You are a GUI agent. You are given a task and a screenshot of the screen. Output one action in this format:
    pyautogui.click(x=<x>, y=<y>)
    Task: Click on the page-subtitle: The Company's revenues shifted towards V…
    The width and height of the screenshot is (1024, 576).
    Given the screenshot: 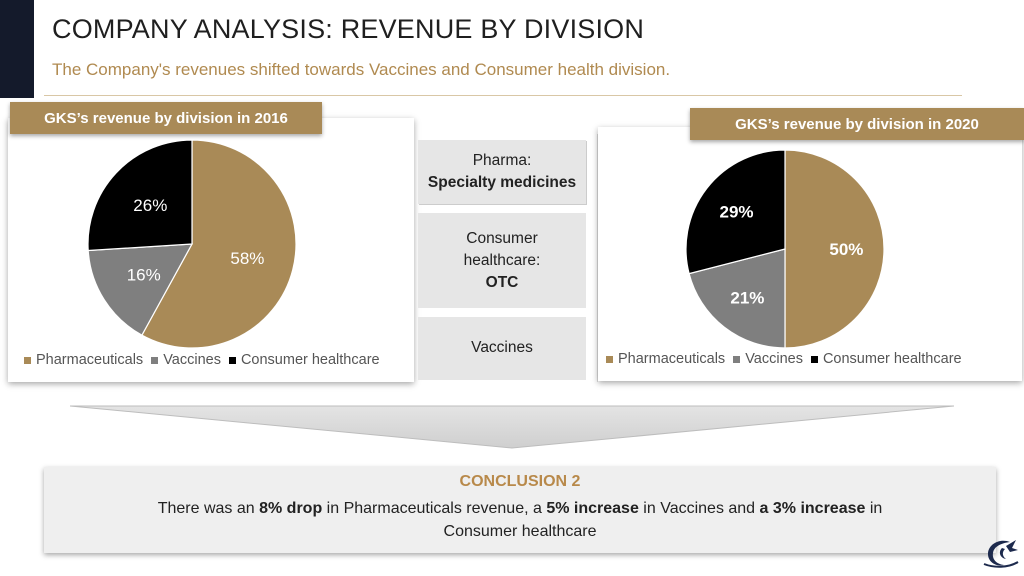 What is the action you would take?
    pyautogui.click(x=361, y=69)
    